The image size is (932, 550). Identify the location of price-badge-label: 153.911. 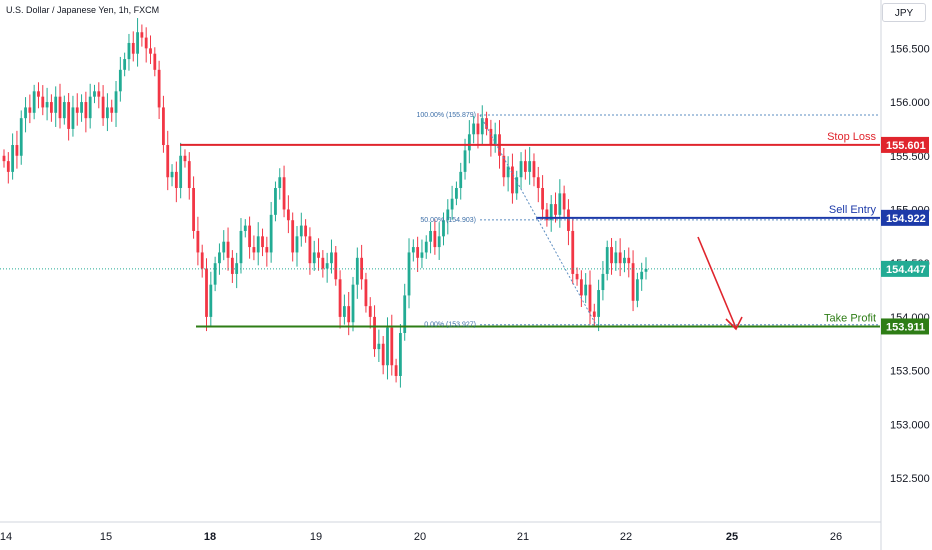
(905, 327).